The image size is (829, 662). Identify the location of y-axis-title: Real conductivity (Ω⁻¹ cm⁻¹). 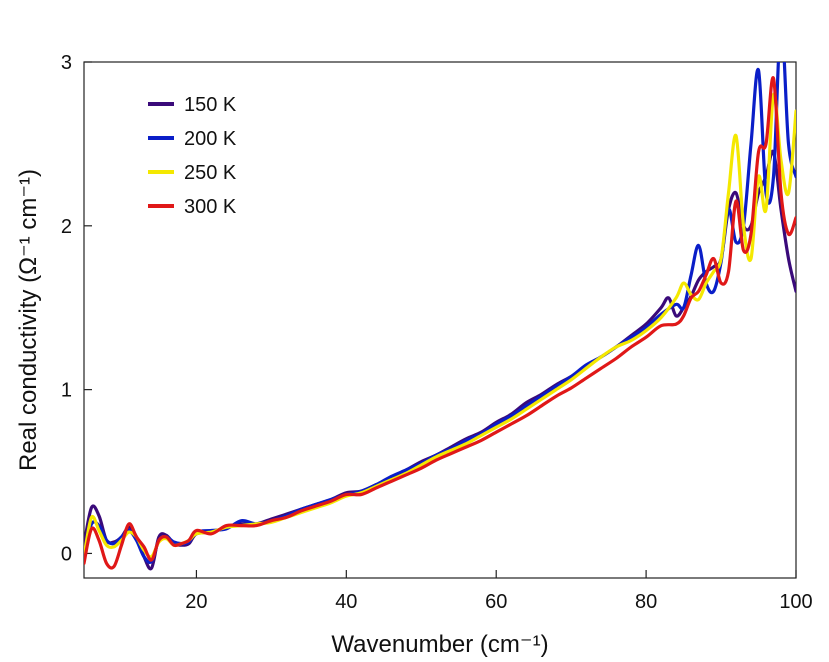
(28, 320).